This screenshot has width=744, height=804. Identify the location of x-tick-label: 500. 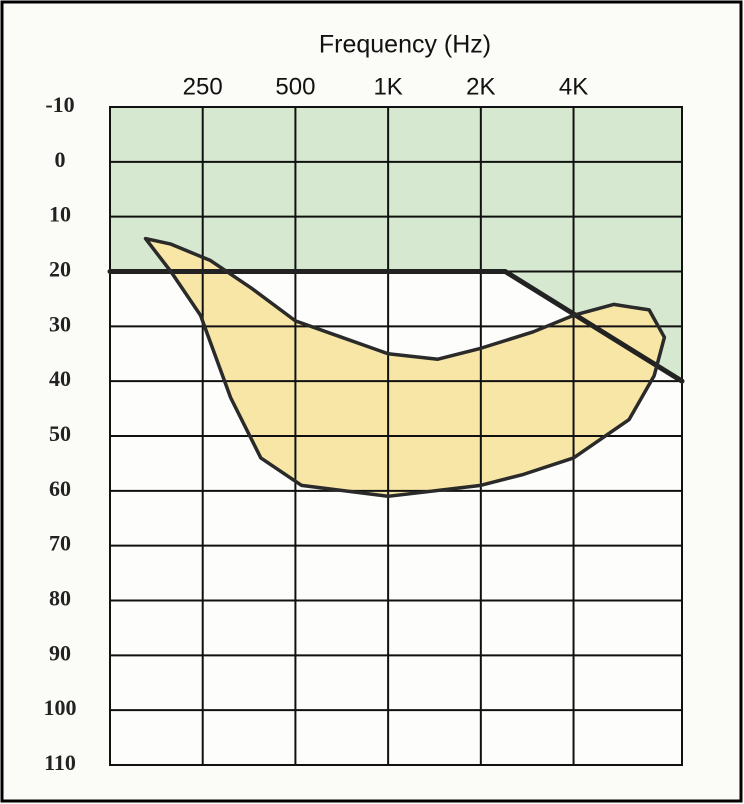
(295, 86).